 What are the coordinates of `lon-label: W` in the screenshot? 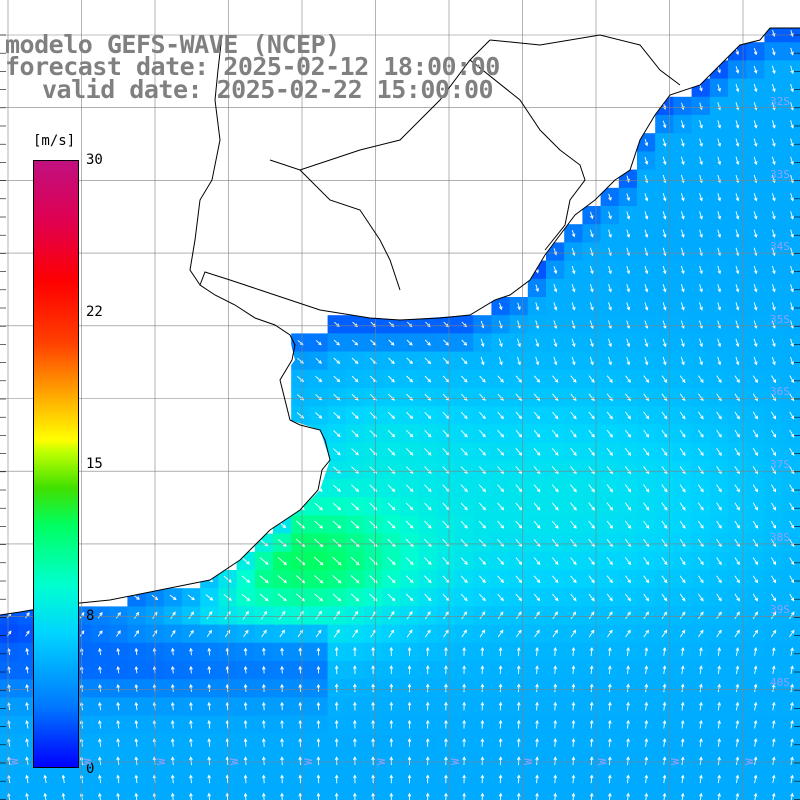 It's located at (234, 761).